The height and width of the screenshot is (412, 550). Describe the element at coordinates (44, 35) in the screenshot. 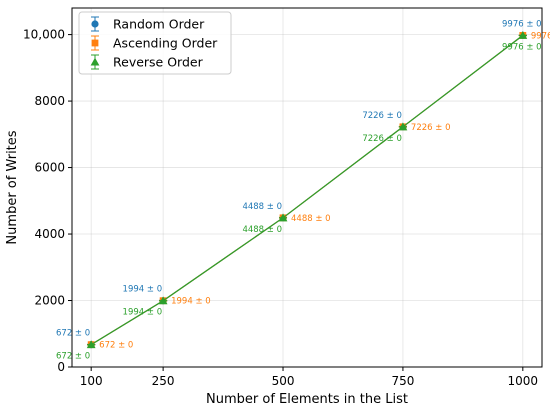

I see `y-tick-label: 10,000` at that location.